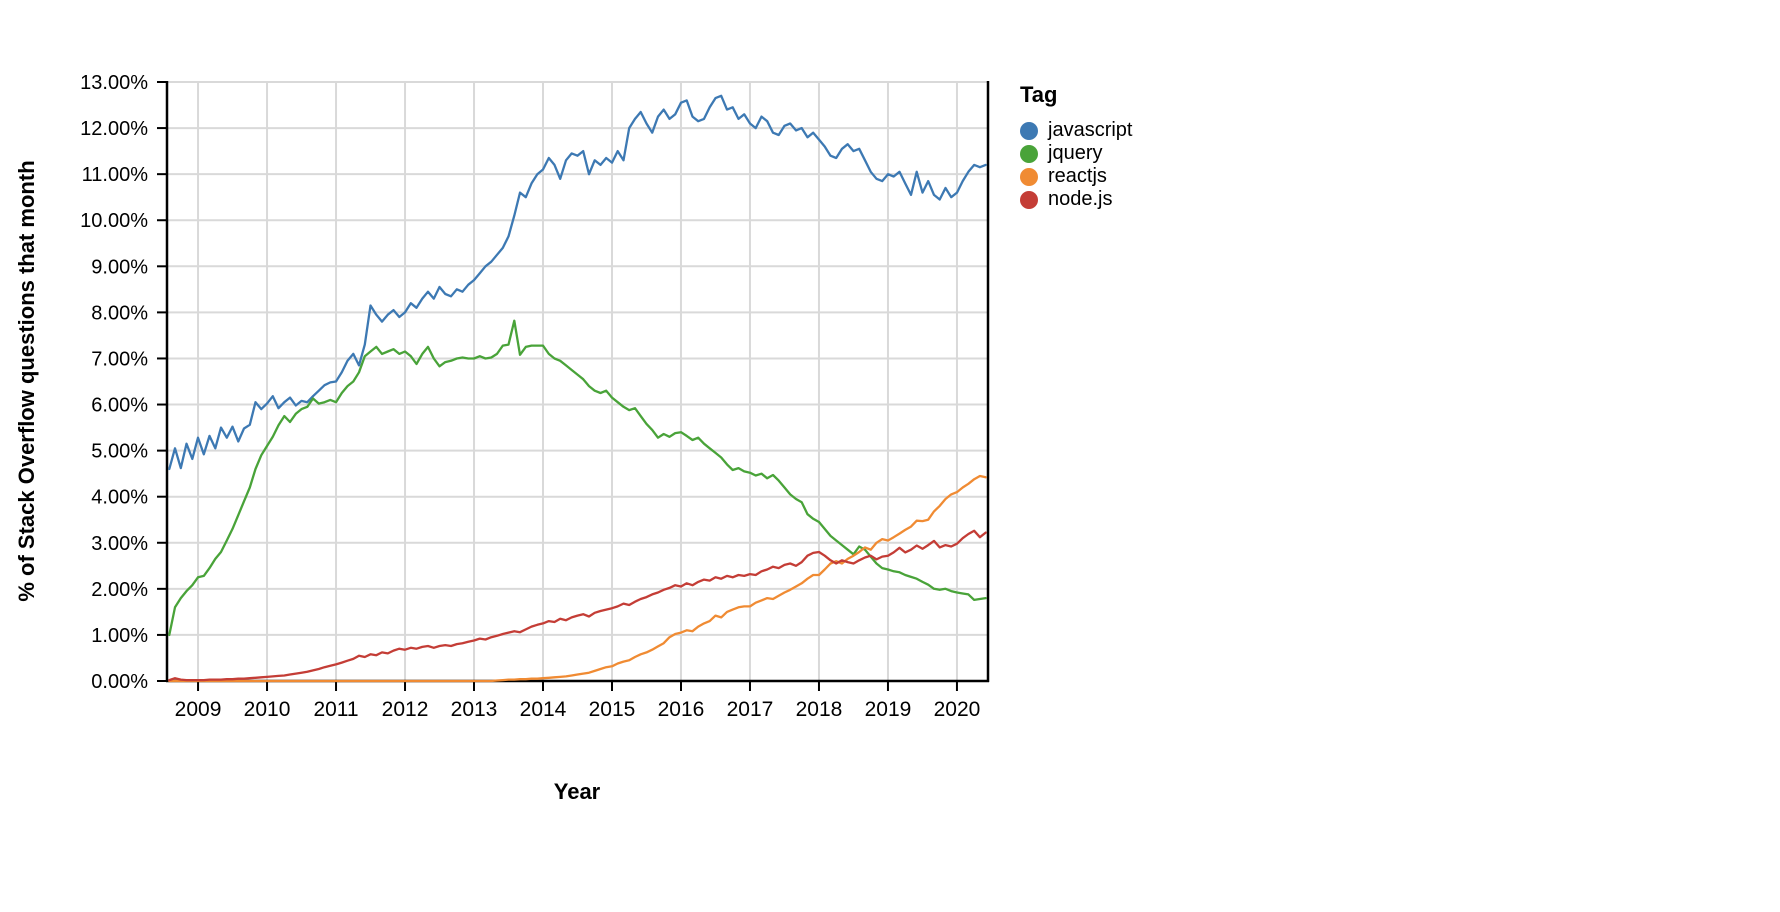 The height and width of the screenshot is (912, 1780). Describe the element at coordinates (114, 221) in the screenshot. I see `y-tick-label: 10.00%` at that location.